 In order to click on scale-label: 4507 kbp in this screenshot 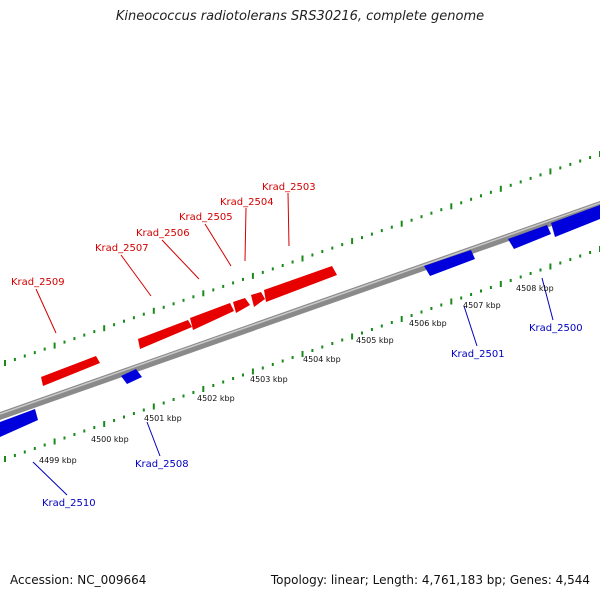, I will do `click(482, 305)`.